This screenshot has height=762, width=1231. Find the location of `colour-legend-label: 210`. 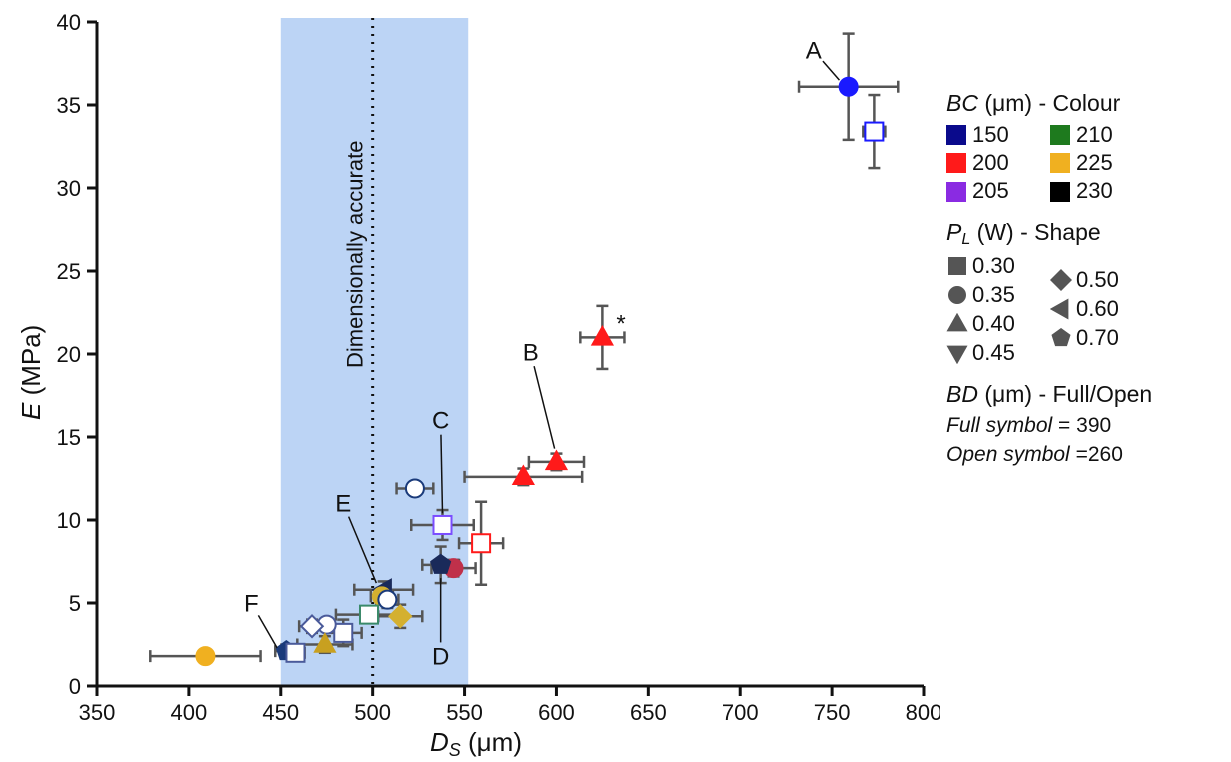

colour-legend-label: 210 is located at coordinates (1094, 134).